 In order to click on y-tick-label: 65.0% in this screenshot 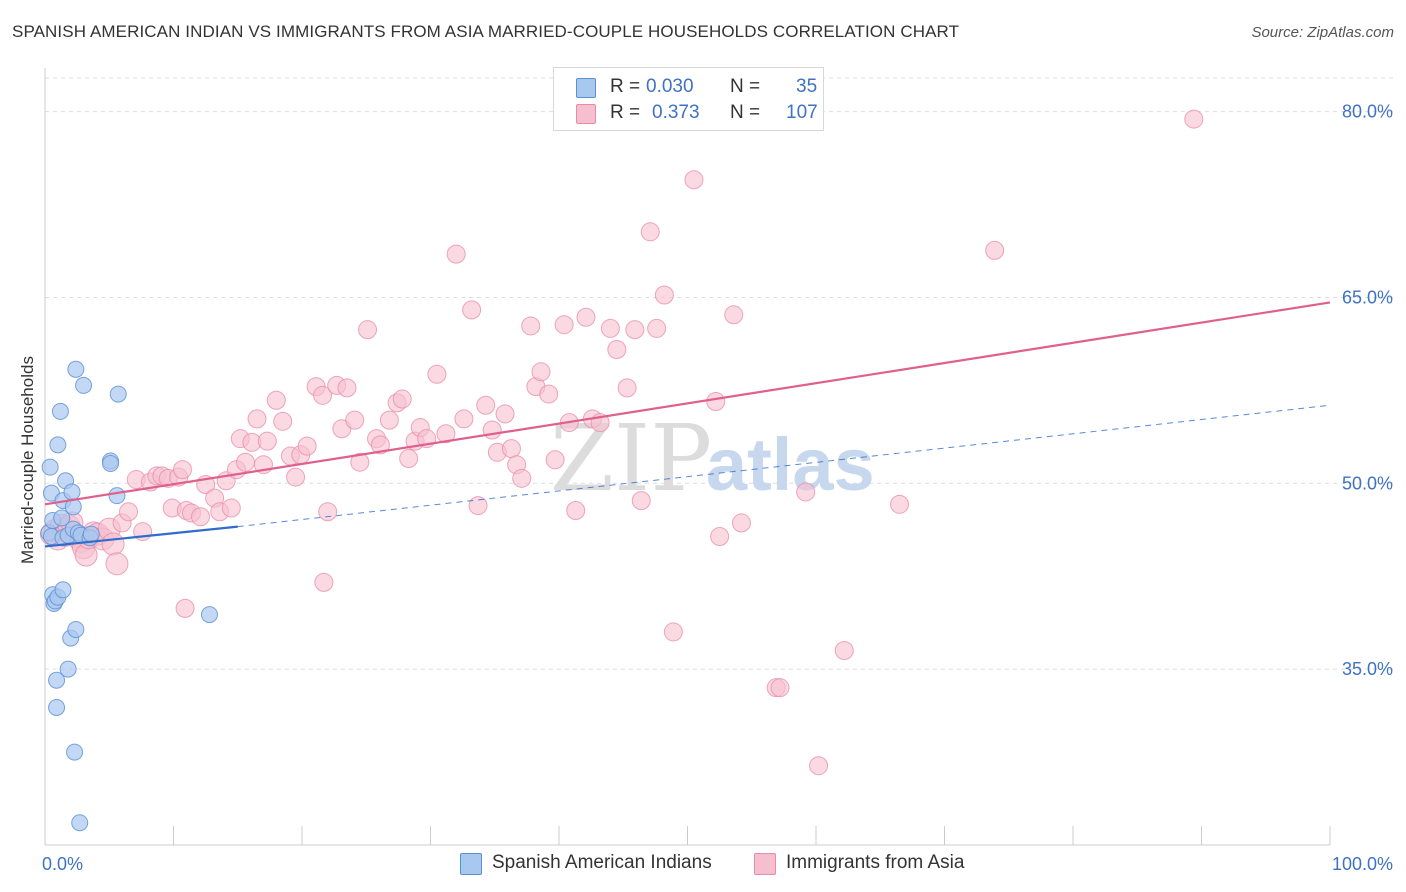, I will do `click(1367, 297)`.